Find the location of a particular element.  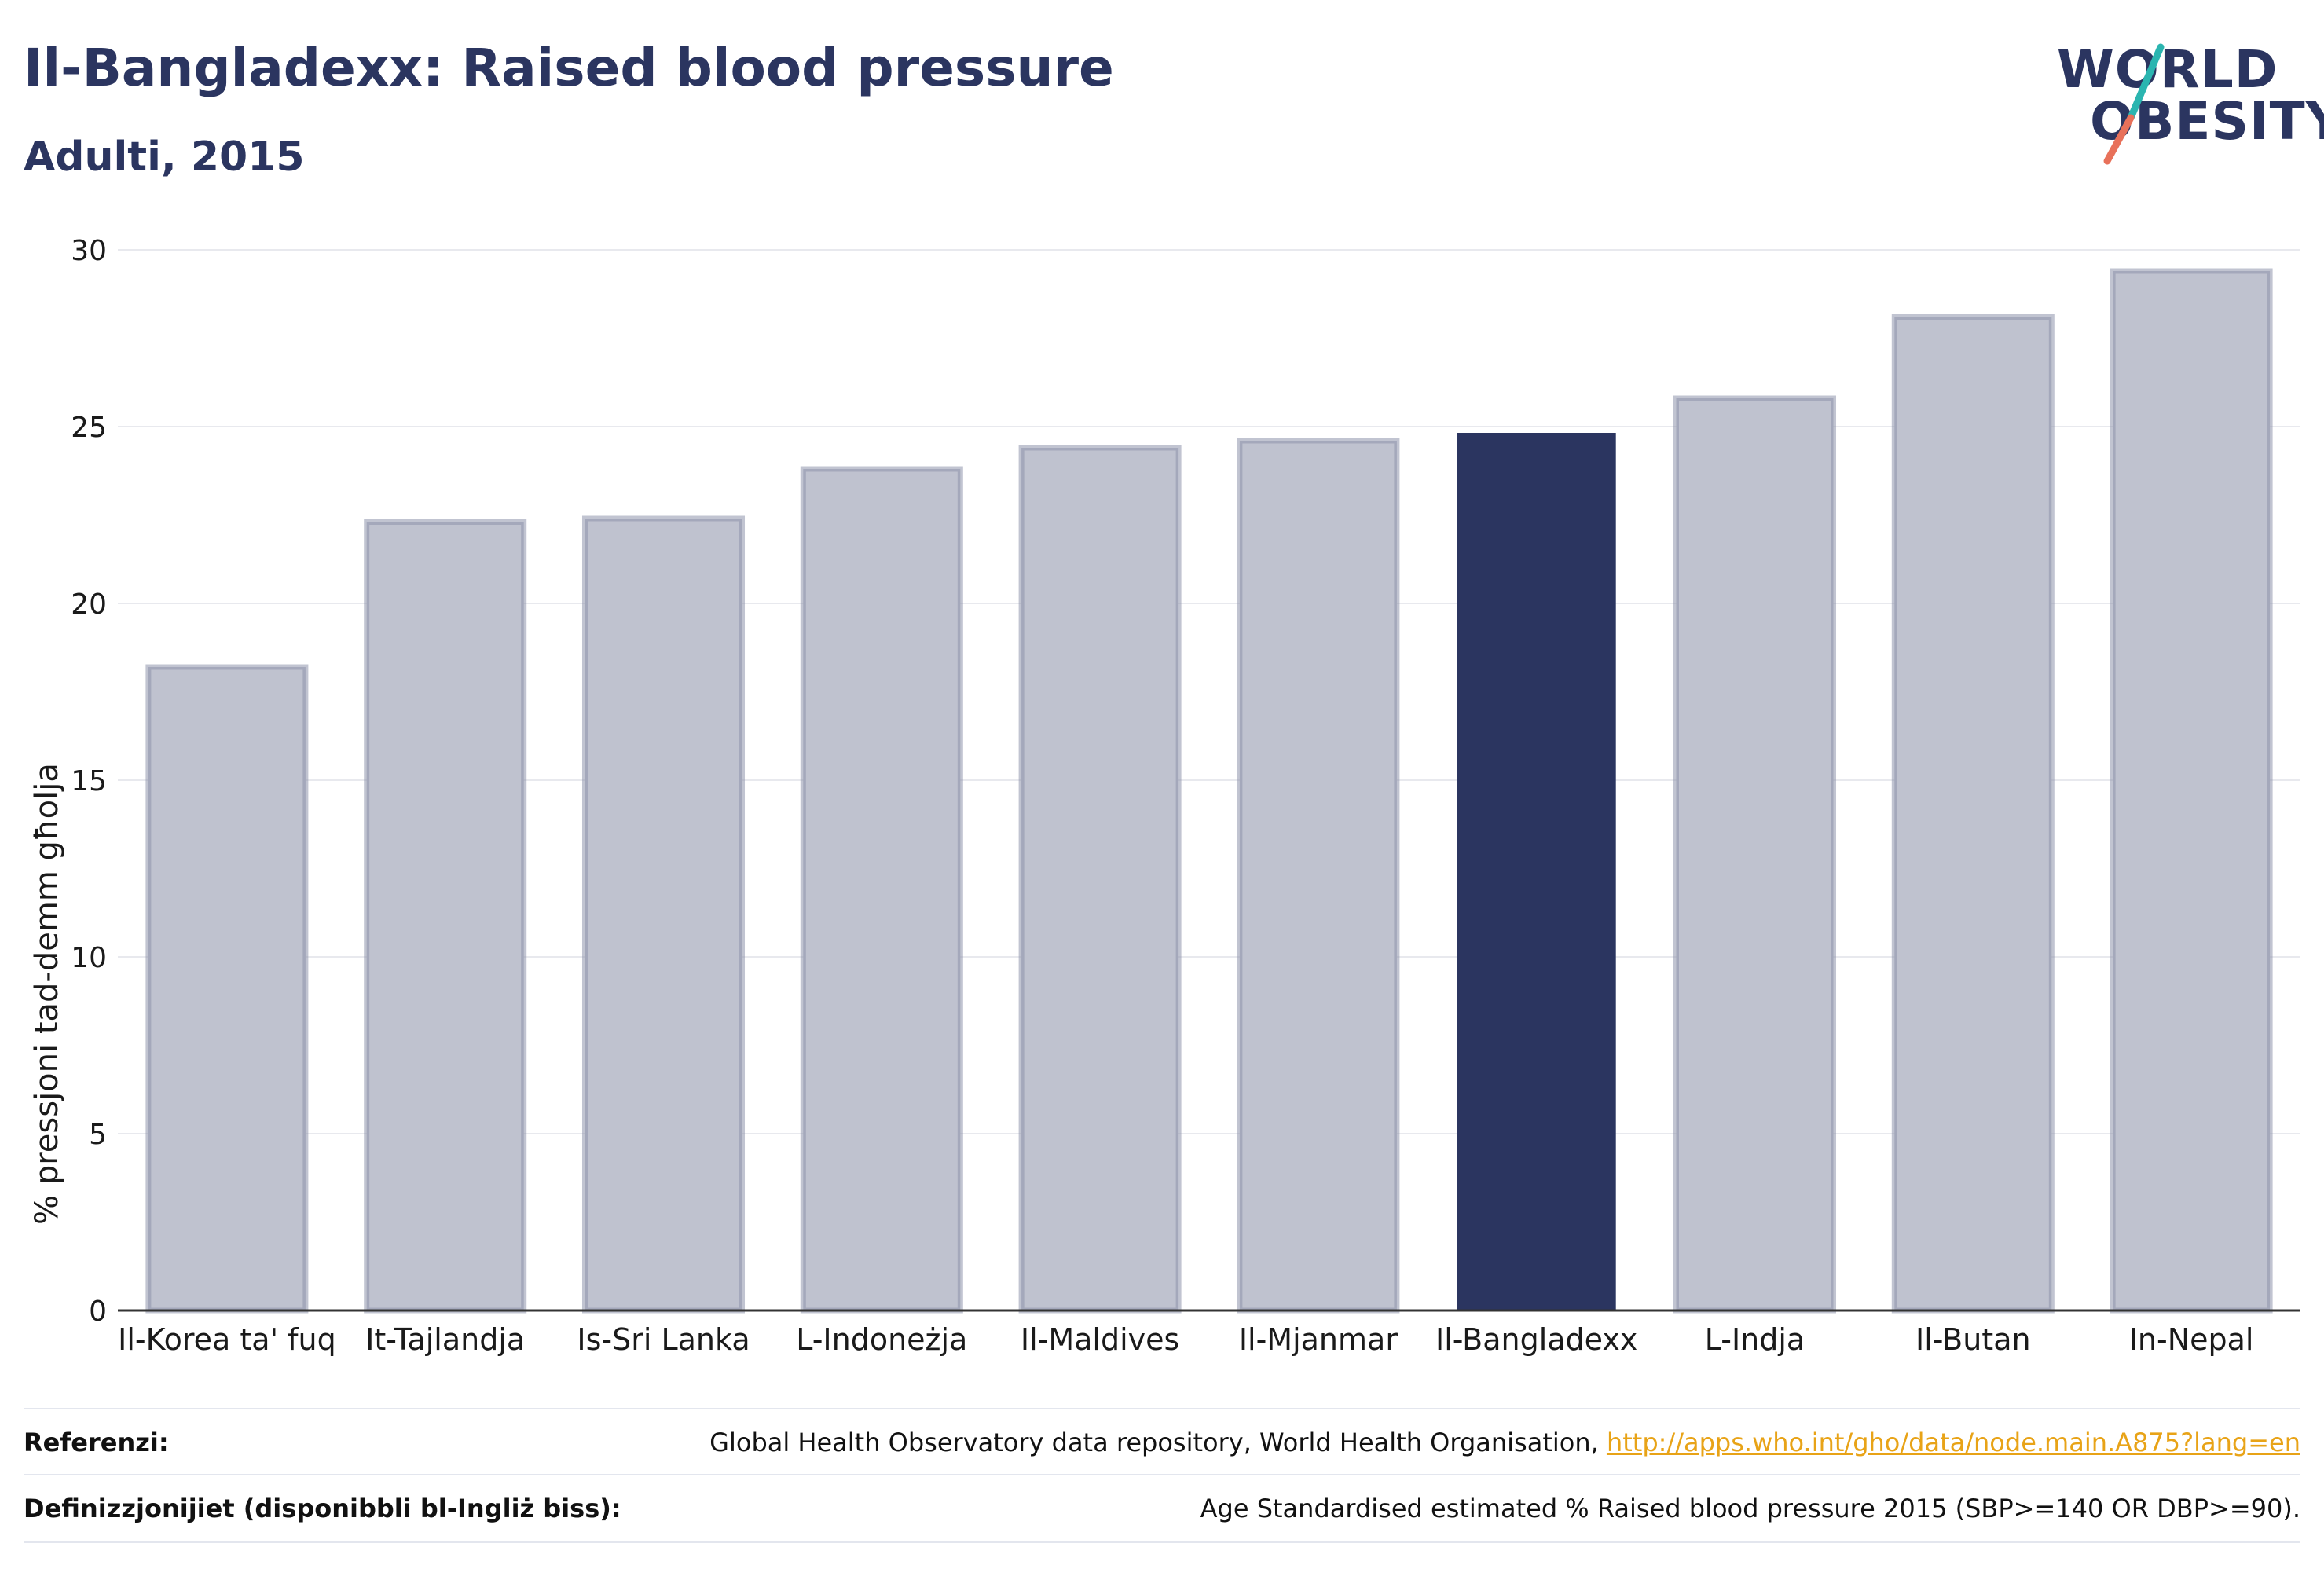

y-tick-label: 0 is located at coordinates (98, 1312).